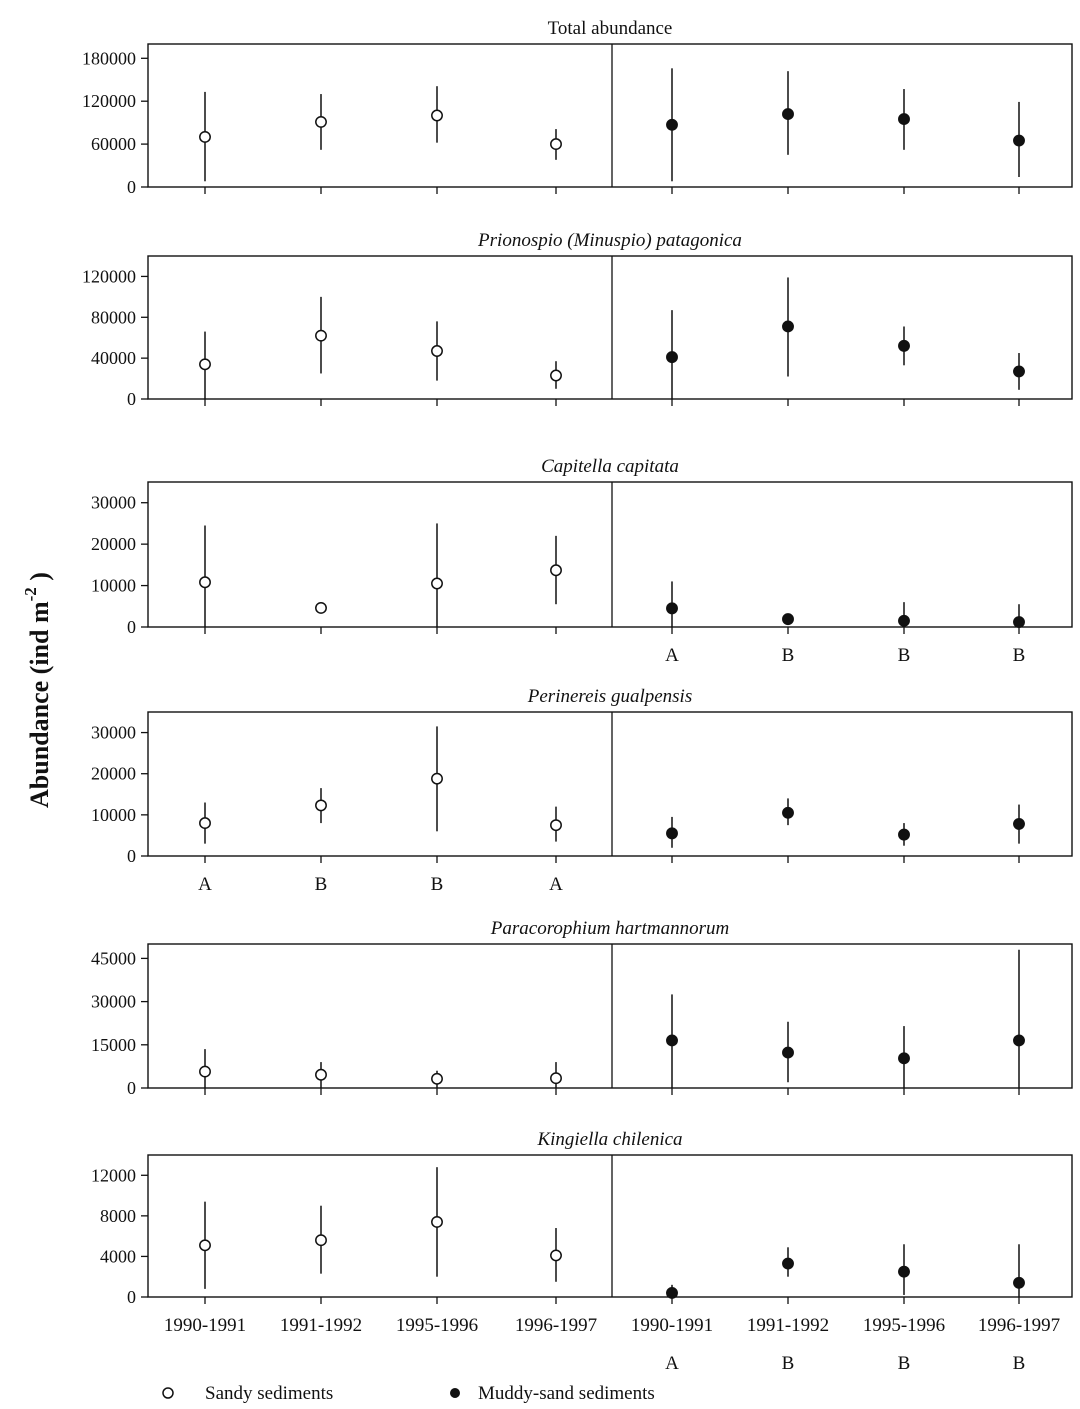 This screenshot has width=1080, height=1409. Describe the element at coordinates (269, 1393) in the screenshot. I see `legend-sandy-label: Sandy sediments` at that location.